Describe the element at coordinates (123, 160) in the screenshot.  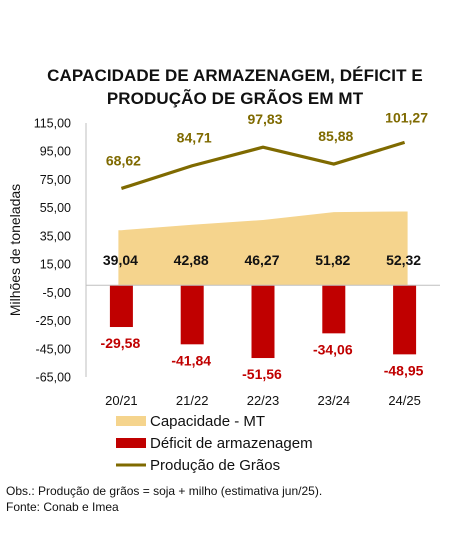
I see `production-value-label: 68,62` at that location.